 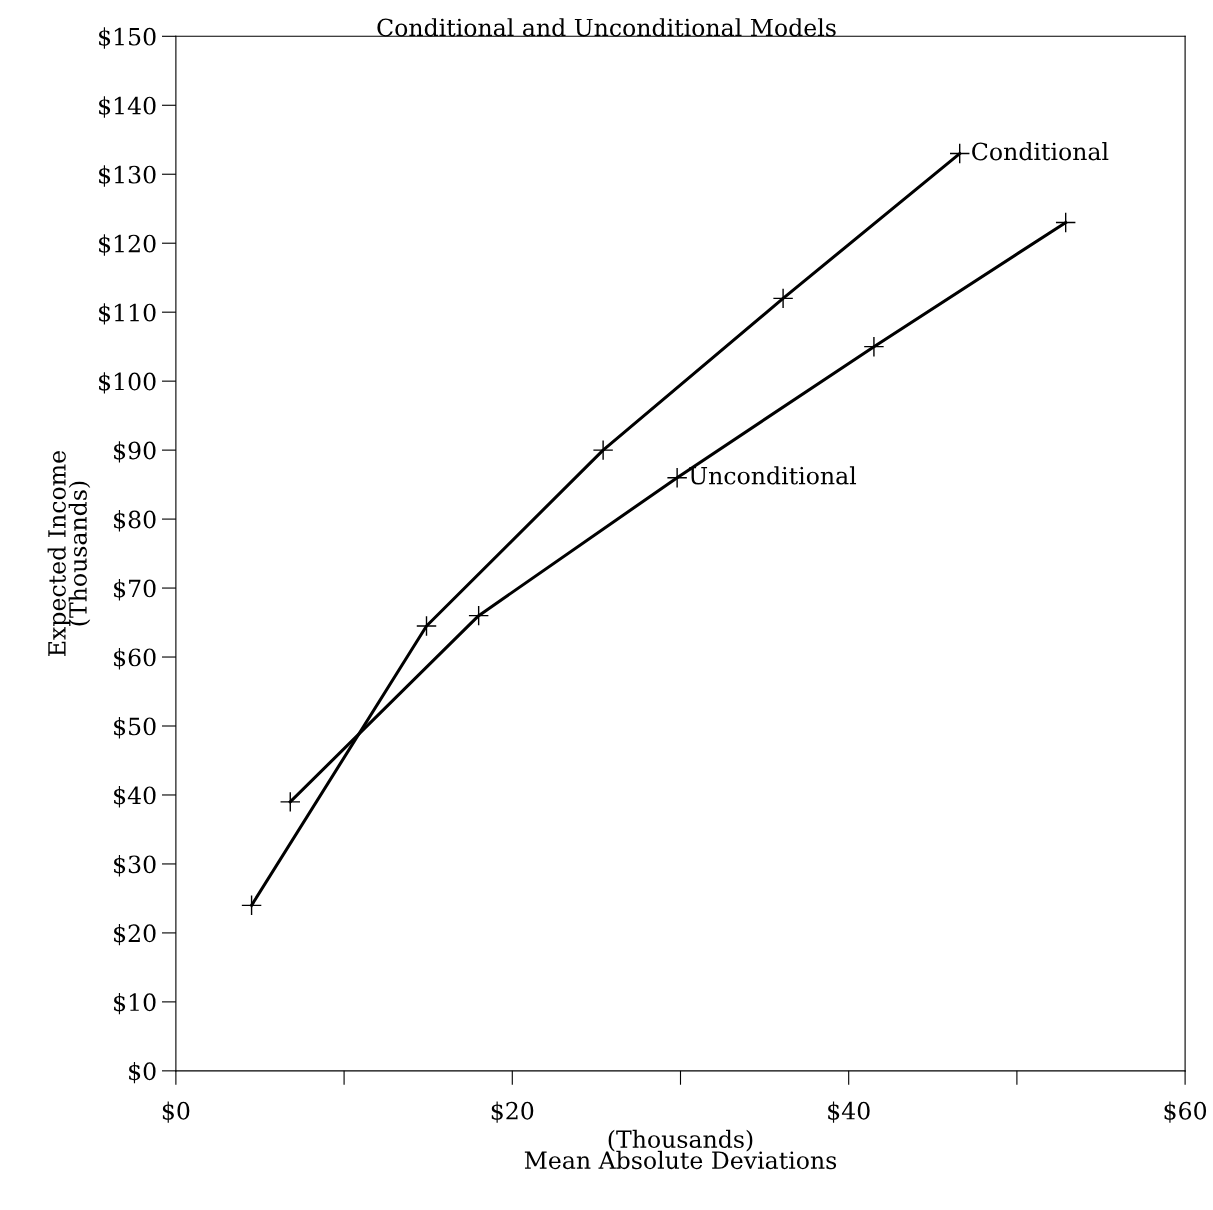 What do you see at coordinates (135, 934) in the screenshot?
I see `y-tick-label: $20` at bounding box center [135, 934].